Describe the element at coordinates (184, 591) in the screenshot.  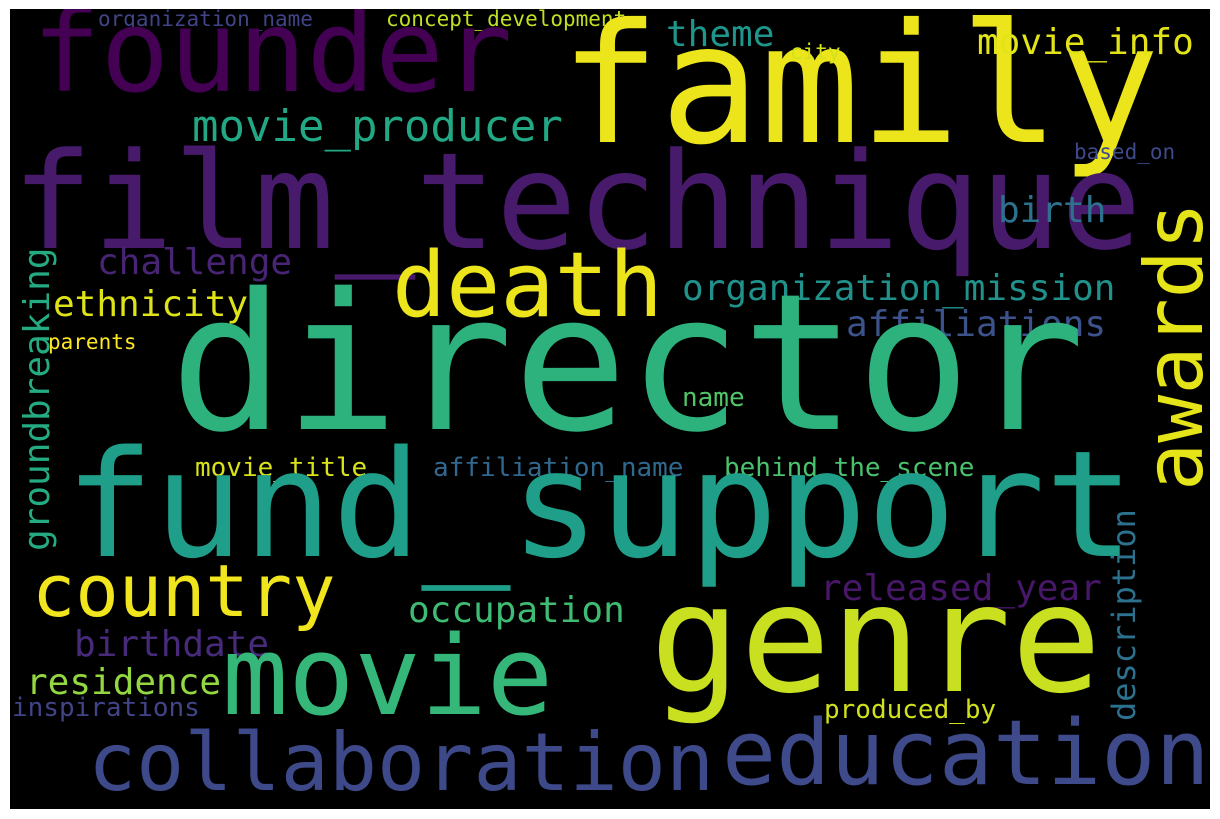
I see `word-country: country` at that location.